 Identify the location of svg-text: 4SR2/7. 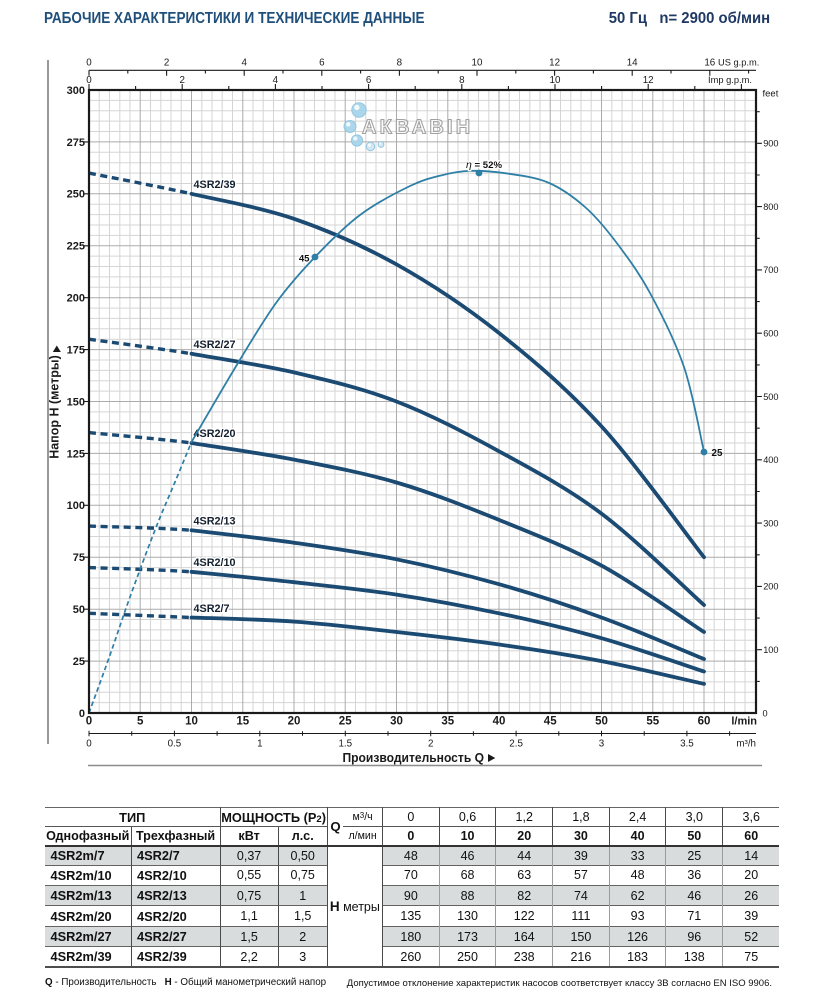
(212, 609).